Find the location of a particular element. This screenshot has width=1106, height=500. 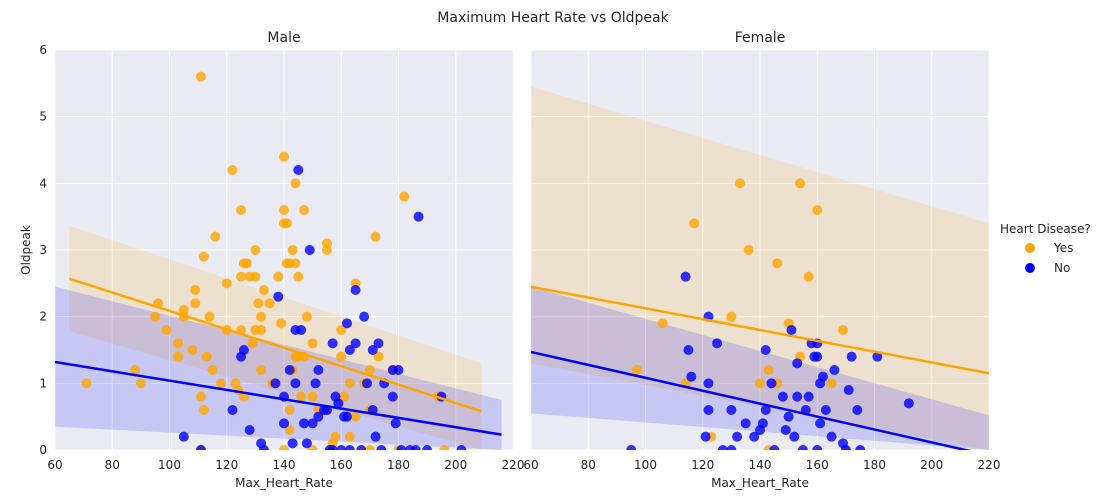

legend-marker-no is located at coordinates (1030, 268).